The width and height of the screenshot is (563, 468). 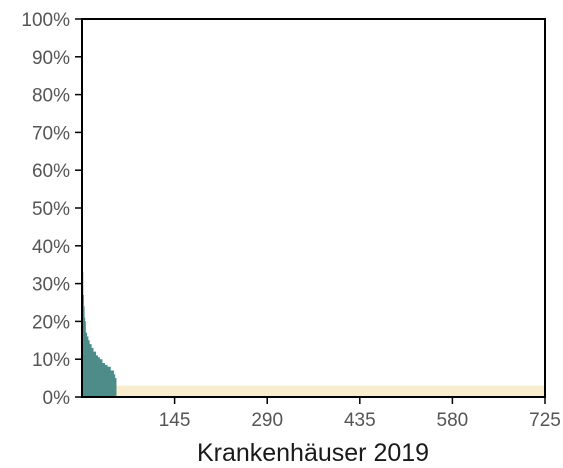 What do you see at coordinates (313, 453) in the screenshot?
I see `x-axis-title: Krankenhäuser 2019` at bounding box center [313, 453].